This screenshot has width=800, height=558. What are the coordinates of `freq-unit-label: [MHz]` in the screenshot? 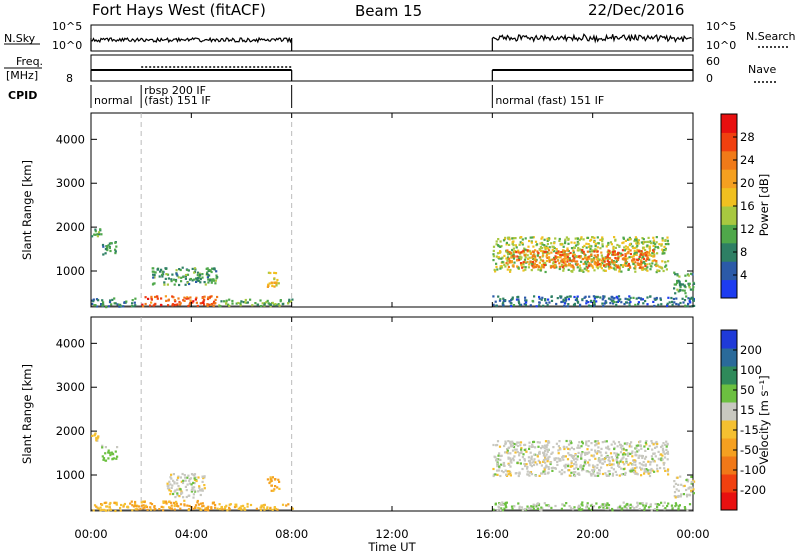 It's located at (22, 75).